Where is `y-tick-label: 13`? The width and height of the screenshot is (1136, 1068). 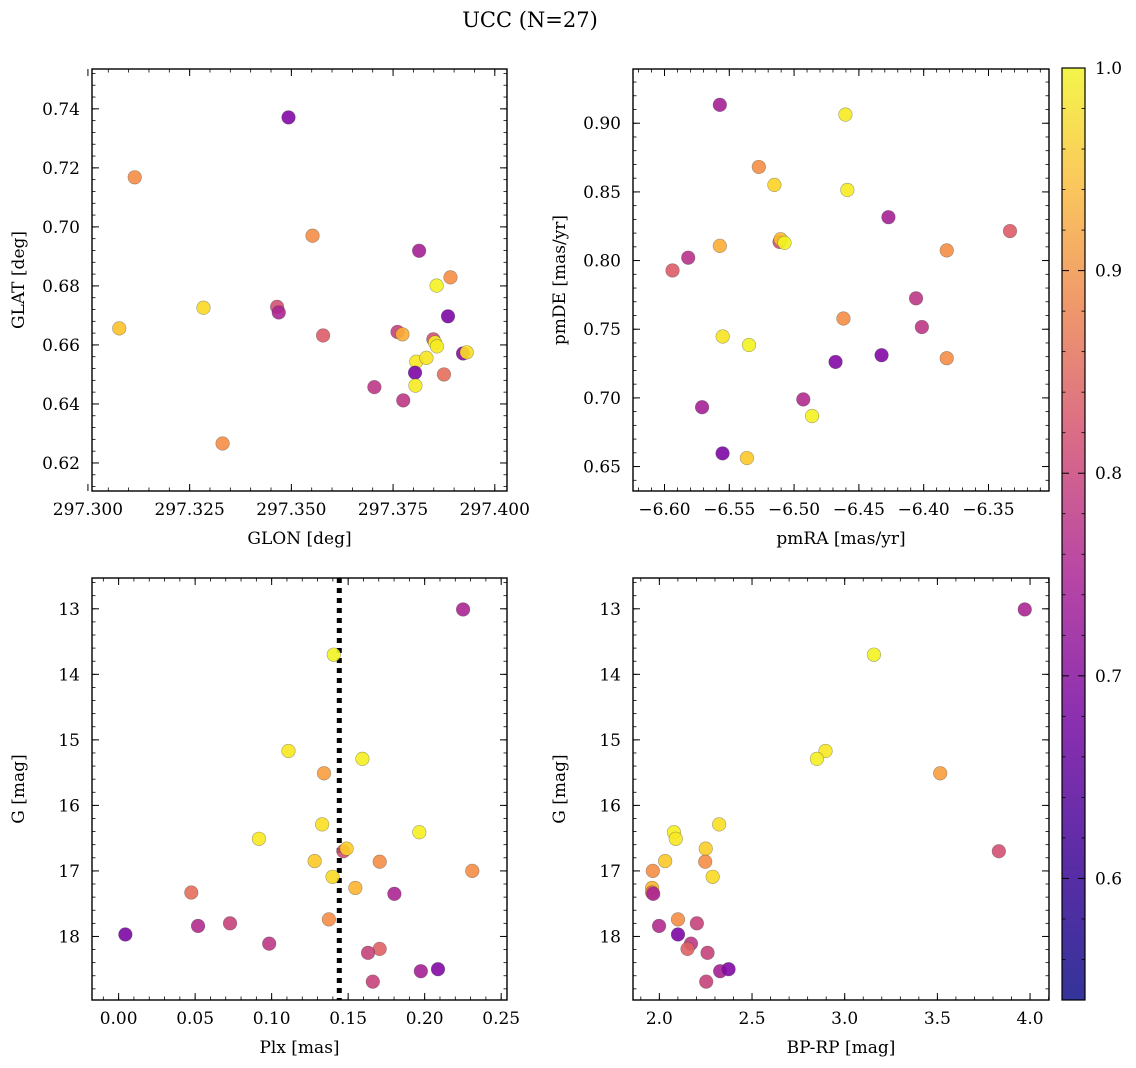
y-tick-label: 13 is located at coordinates (610, 610).